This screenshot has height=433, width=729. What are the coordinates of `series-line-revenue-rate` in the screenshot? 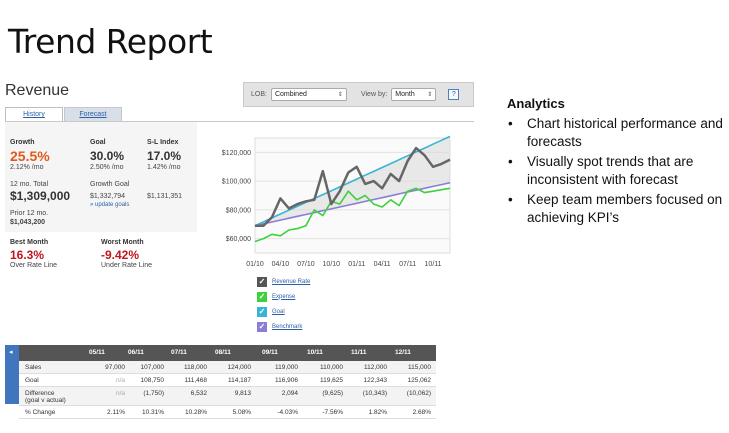 It's located at (353, 186).